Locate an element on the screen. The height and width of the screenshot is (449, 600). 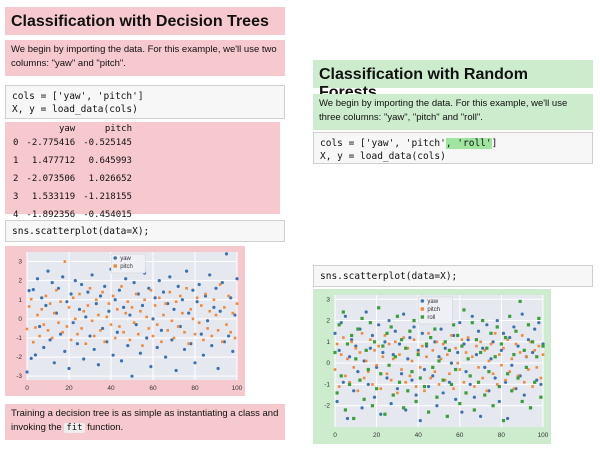
table-header: yaw is located at coordinates (67, 129).